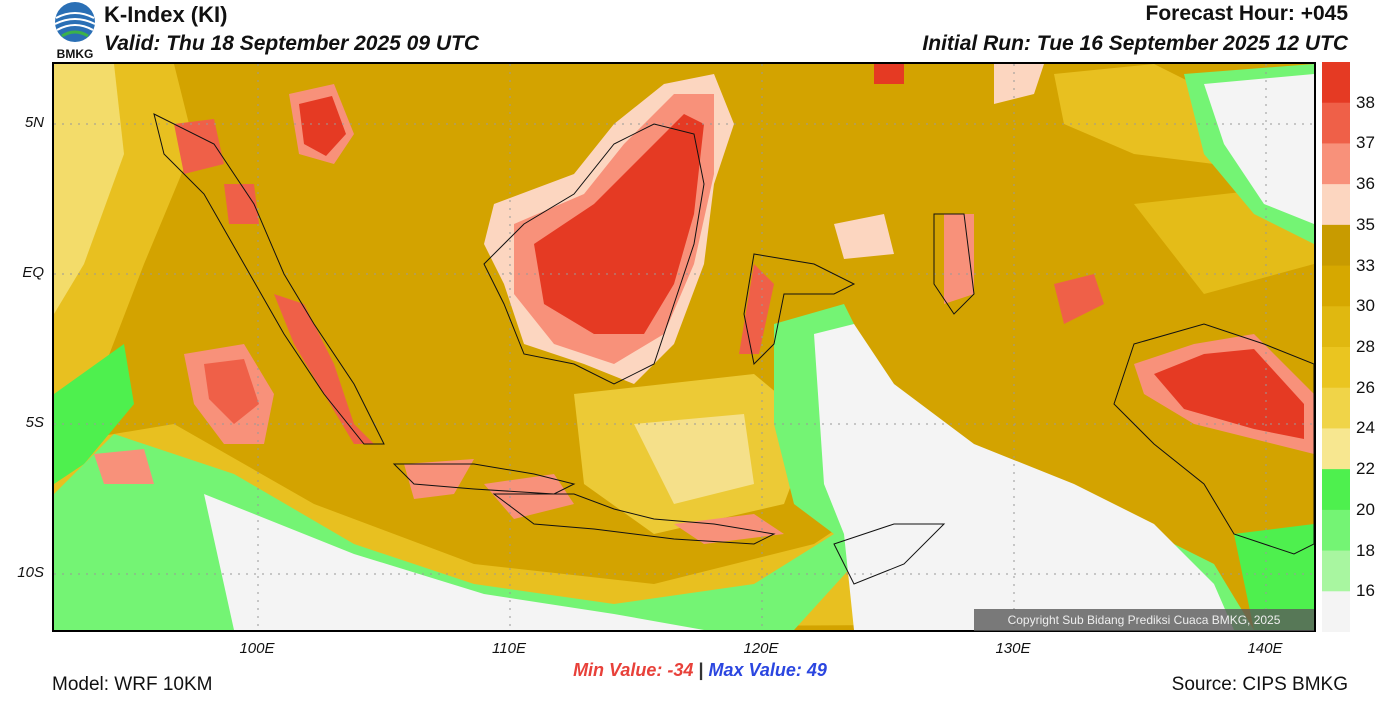 This screenshot has height=709, width=1400. What do you see at coordinates (816, 670) in the screenshot?
I see `max-value: 49` at bounding box center [816, 670].